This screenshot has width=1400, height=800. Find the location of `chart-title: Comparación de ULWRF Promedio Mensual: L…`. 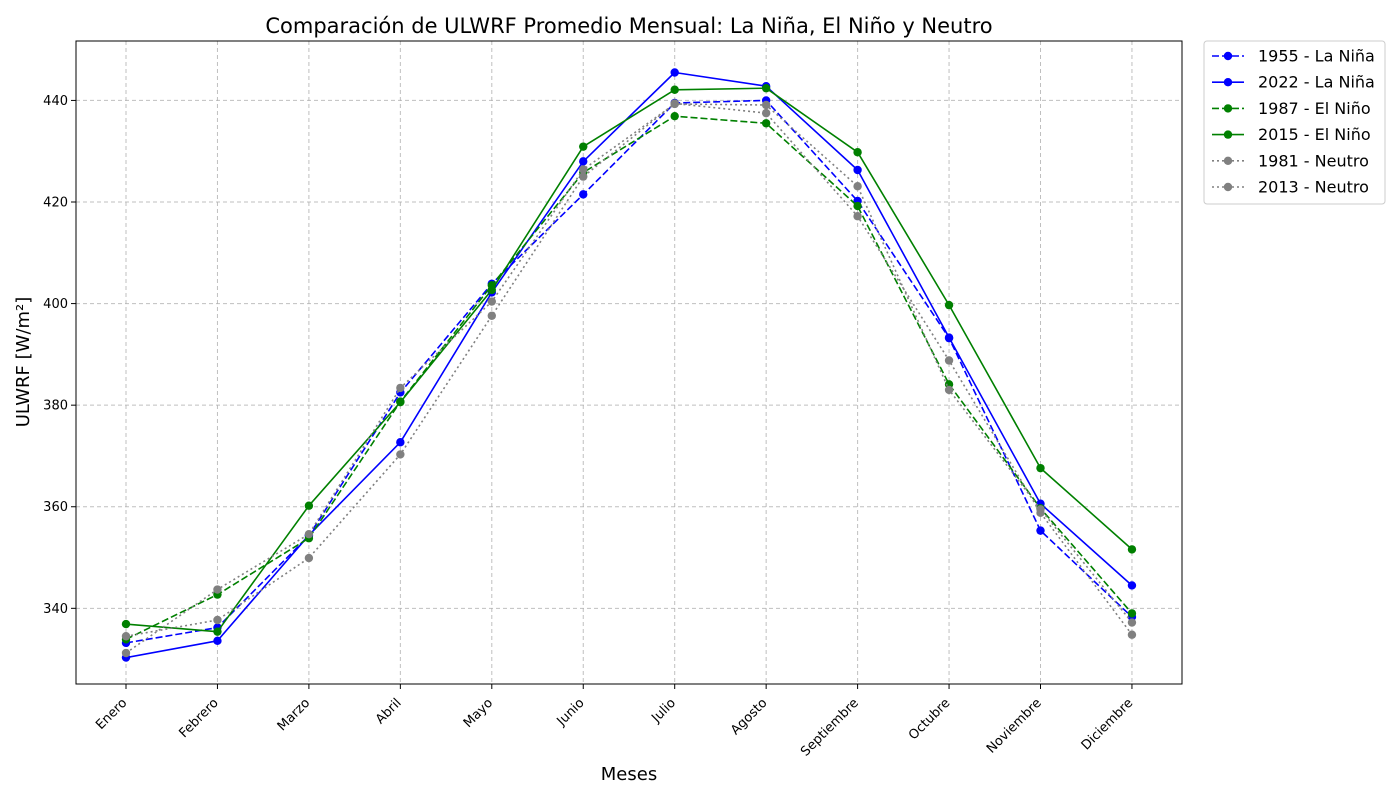

chart-title: Comparación de ULWRF Promedio Mensual: L… is located at coordinates (628, 26).